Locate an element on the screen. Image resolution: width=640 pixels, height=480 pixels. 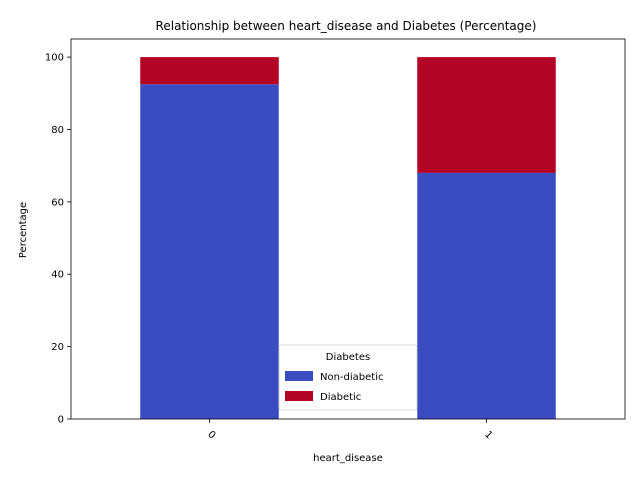
legend-label-non-diabetic: Non-diabetic is located at coordinates (352, 377).